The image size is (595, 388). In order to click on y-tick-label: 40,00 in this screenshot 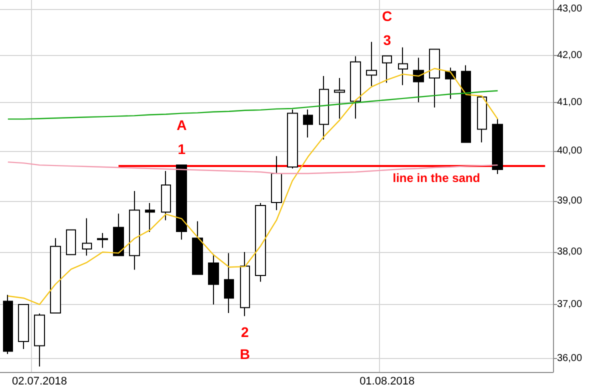, I will do `click(569, 151)`.